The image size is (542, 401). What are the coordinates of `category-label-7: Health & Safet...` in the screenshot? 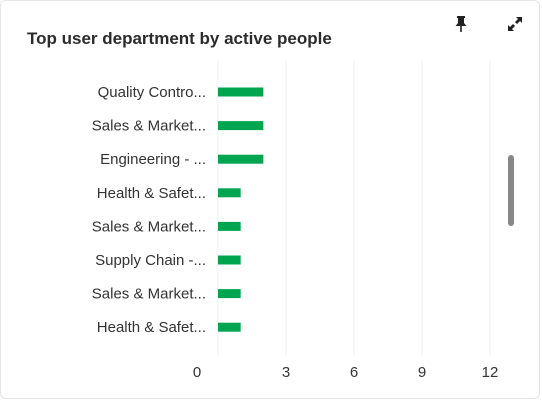 It's located at (151, 327).